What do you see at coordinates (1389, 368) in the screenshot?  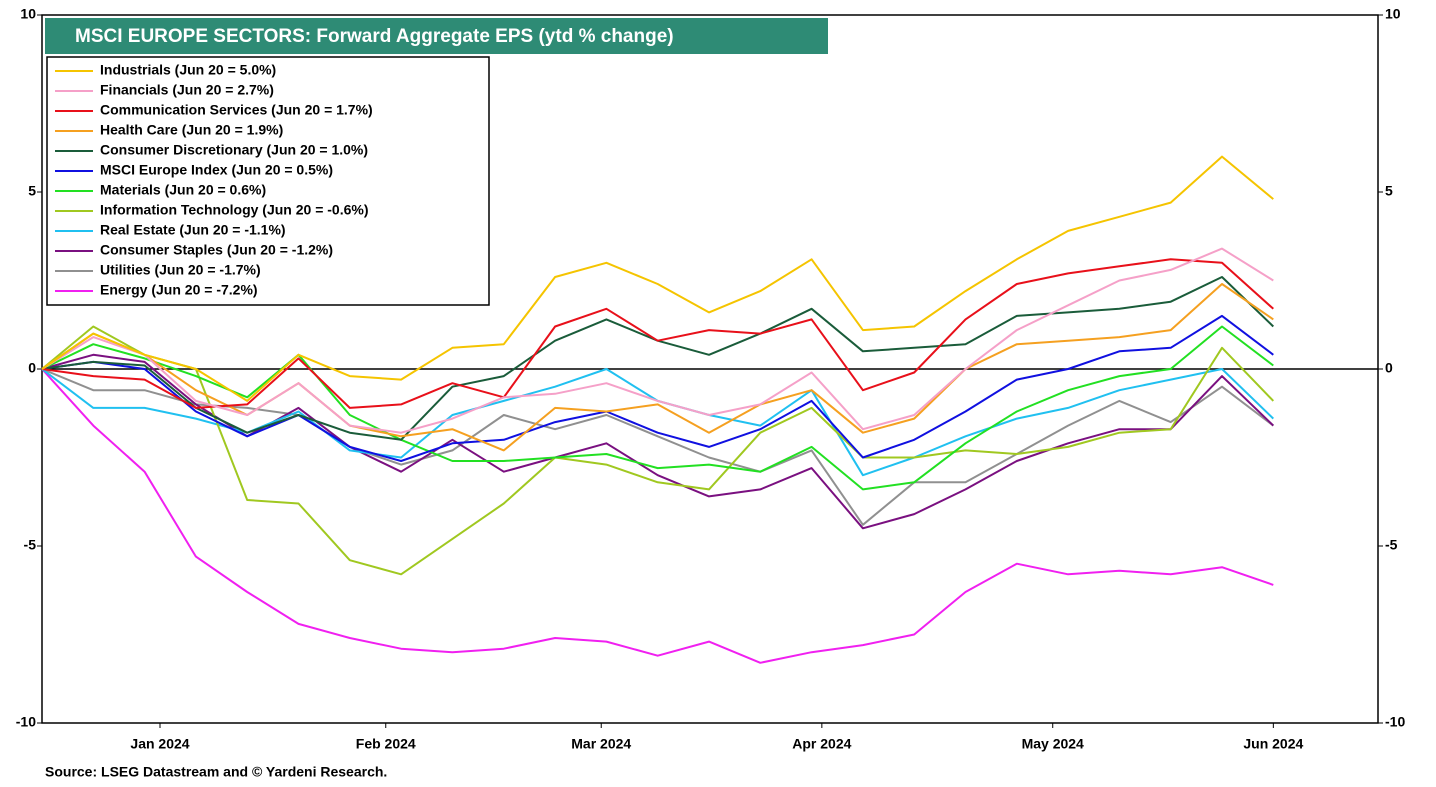 I see `y2-tick-label: 0` at bounding box center [1389, 368].